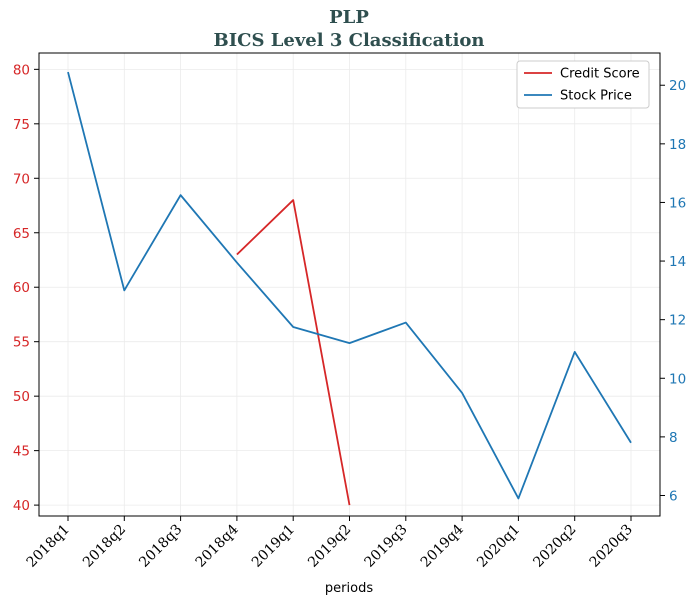  I want to click on chart-title: PLP, so click(349, 17).